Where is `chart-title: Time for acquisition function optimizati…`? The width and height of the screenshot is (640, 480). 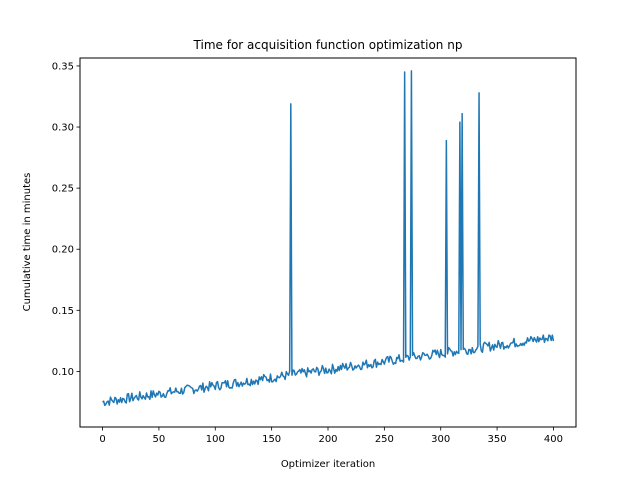
chart-title: Time for acquisition function optimizati… is located at coordinates (328, 45).